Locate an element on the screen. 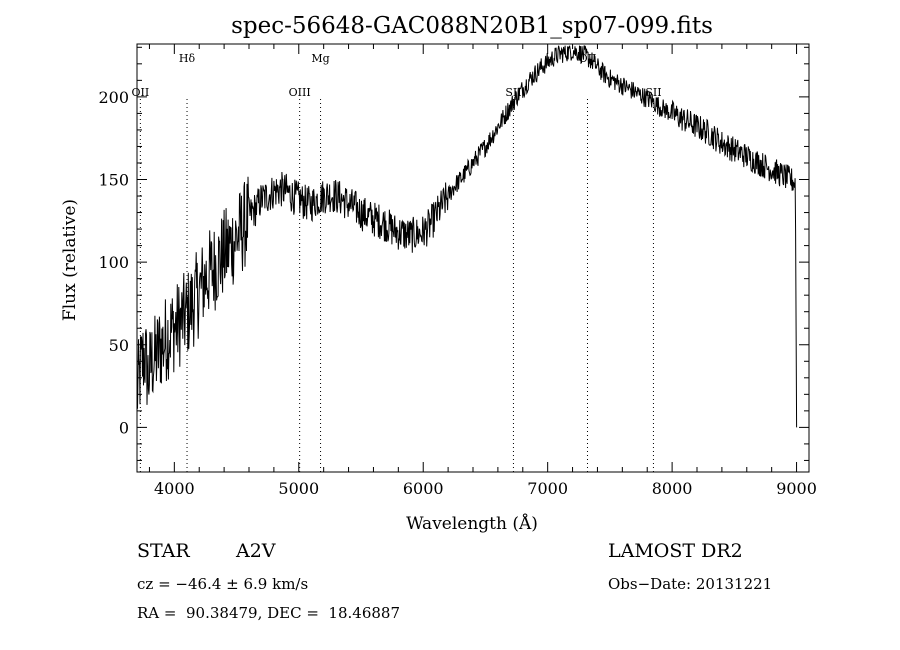 Image resolution: width=900 pixels, height=650 pixels. spectral-line-label: OII is located at coordinates (141, 92).